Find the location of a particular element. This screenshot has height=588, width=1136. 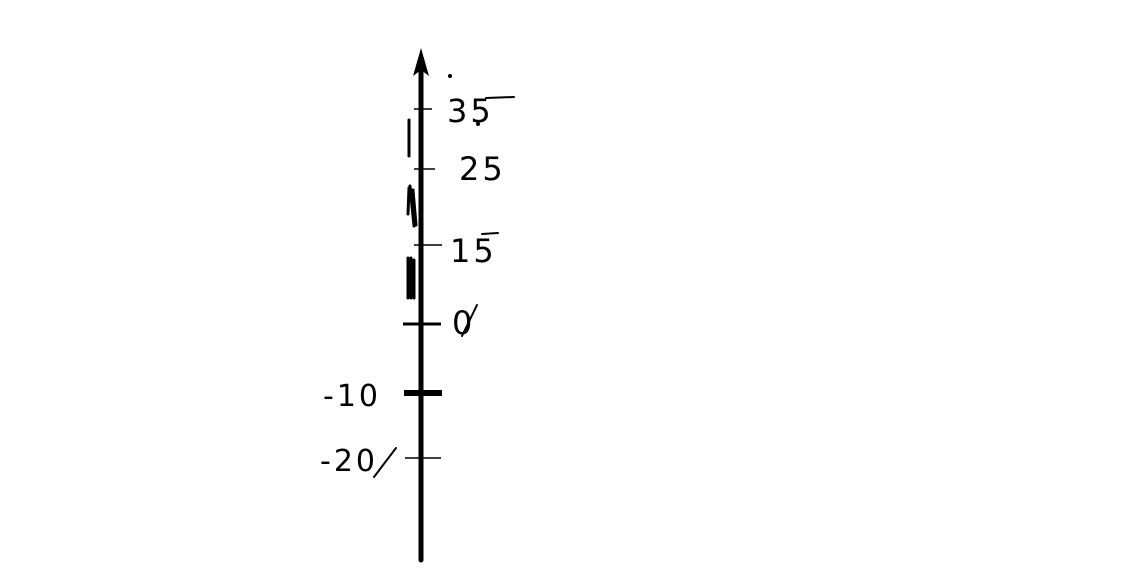

label-minus-20: -20 is located at coordinates (349, 461).